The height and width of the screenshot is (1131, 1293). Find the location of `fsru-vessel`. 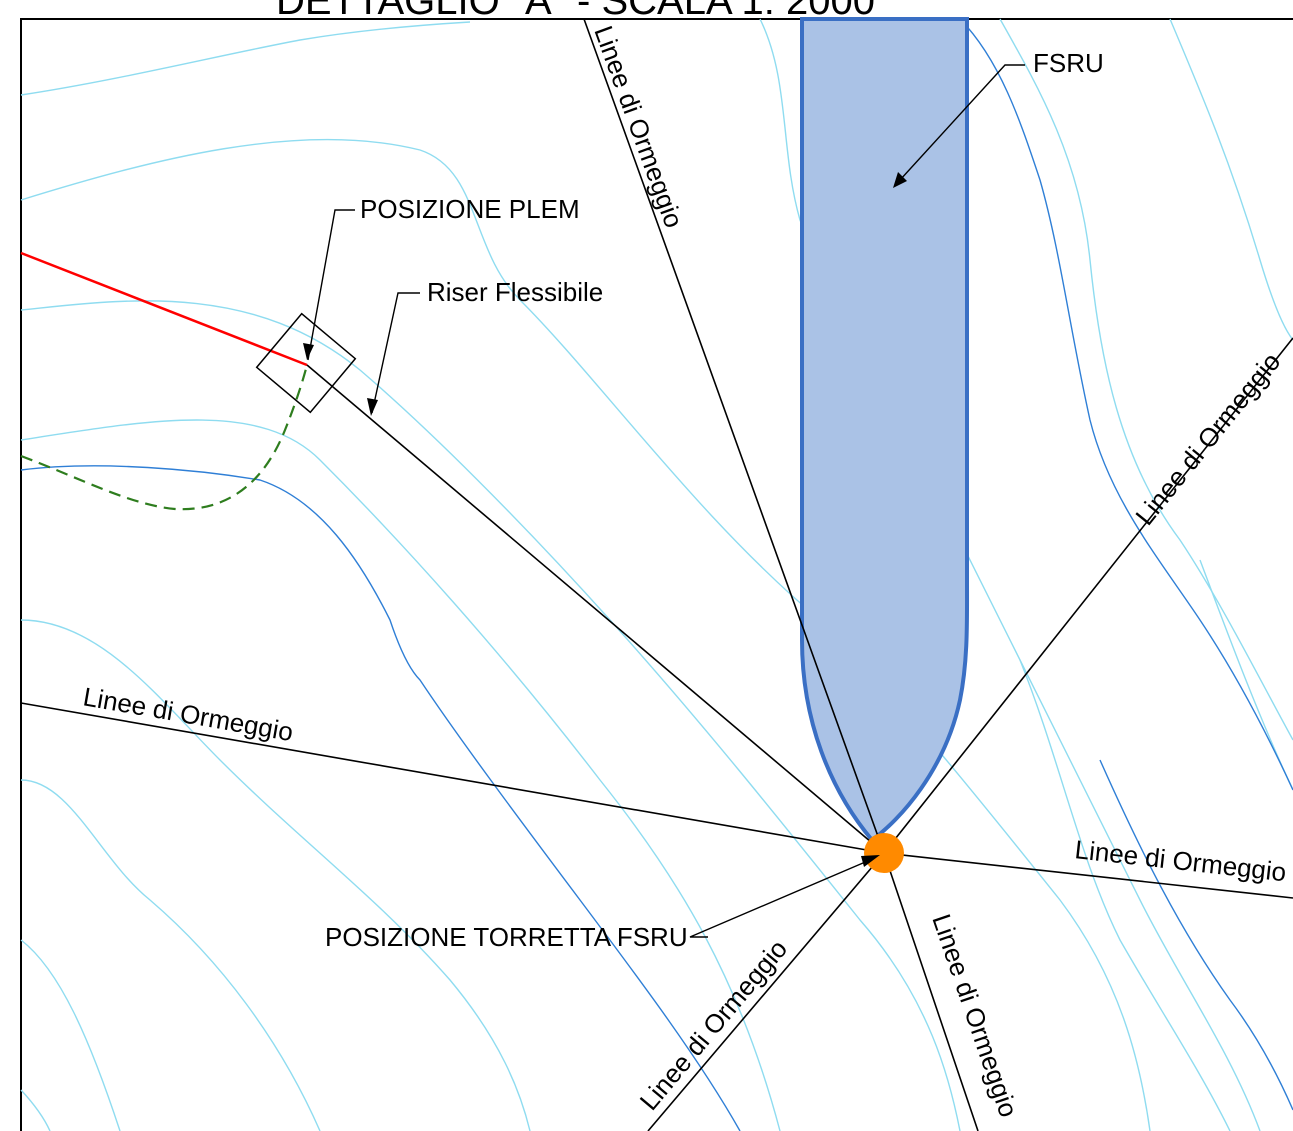

fsru-vessel is located at coordinates (885, 430).